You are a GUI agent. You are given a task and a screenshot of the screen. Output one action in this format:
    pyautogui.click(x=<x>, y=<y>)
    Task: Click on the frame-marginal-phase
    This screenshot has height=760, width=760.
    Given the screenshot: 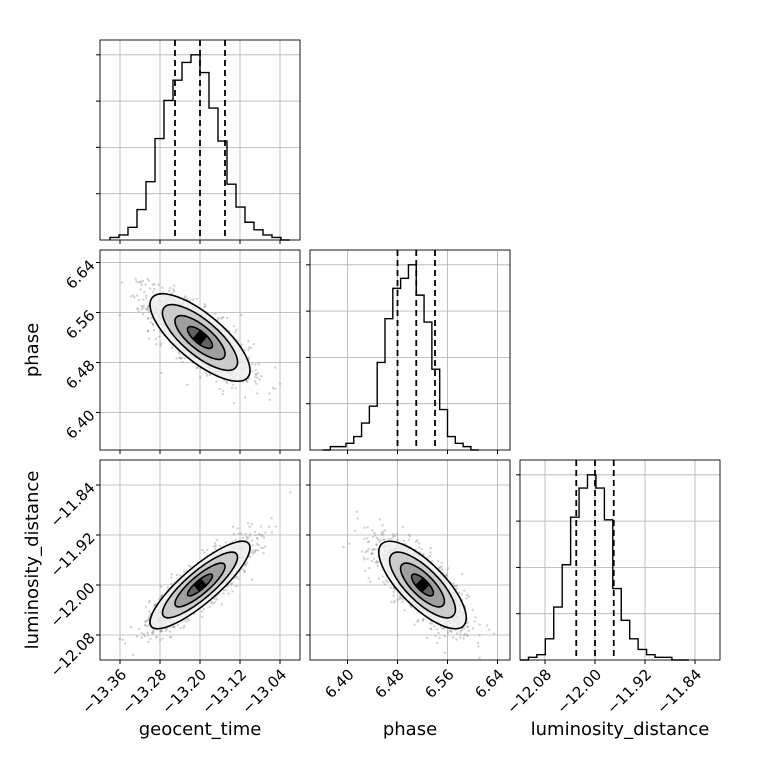 What is the action you would take?
    pyautogui.click(x=410, y=350)
    